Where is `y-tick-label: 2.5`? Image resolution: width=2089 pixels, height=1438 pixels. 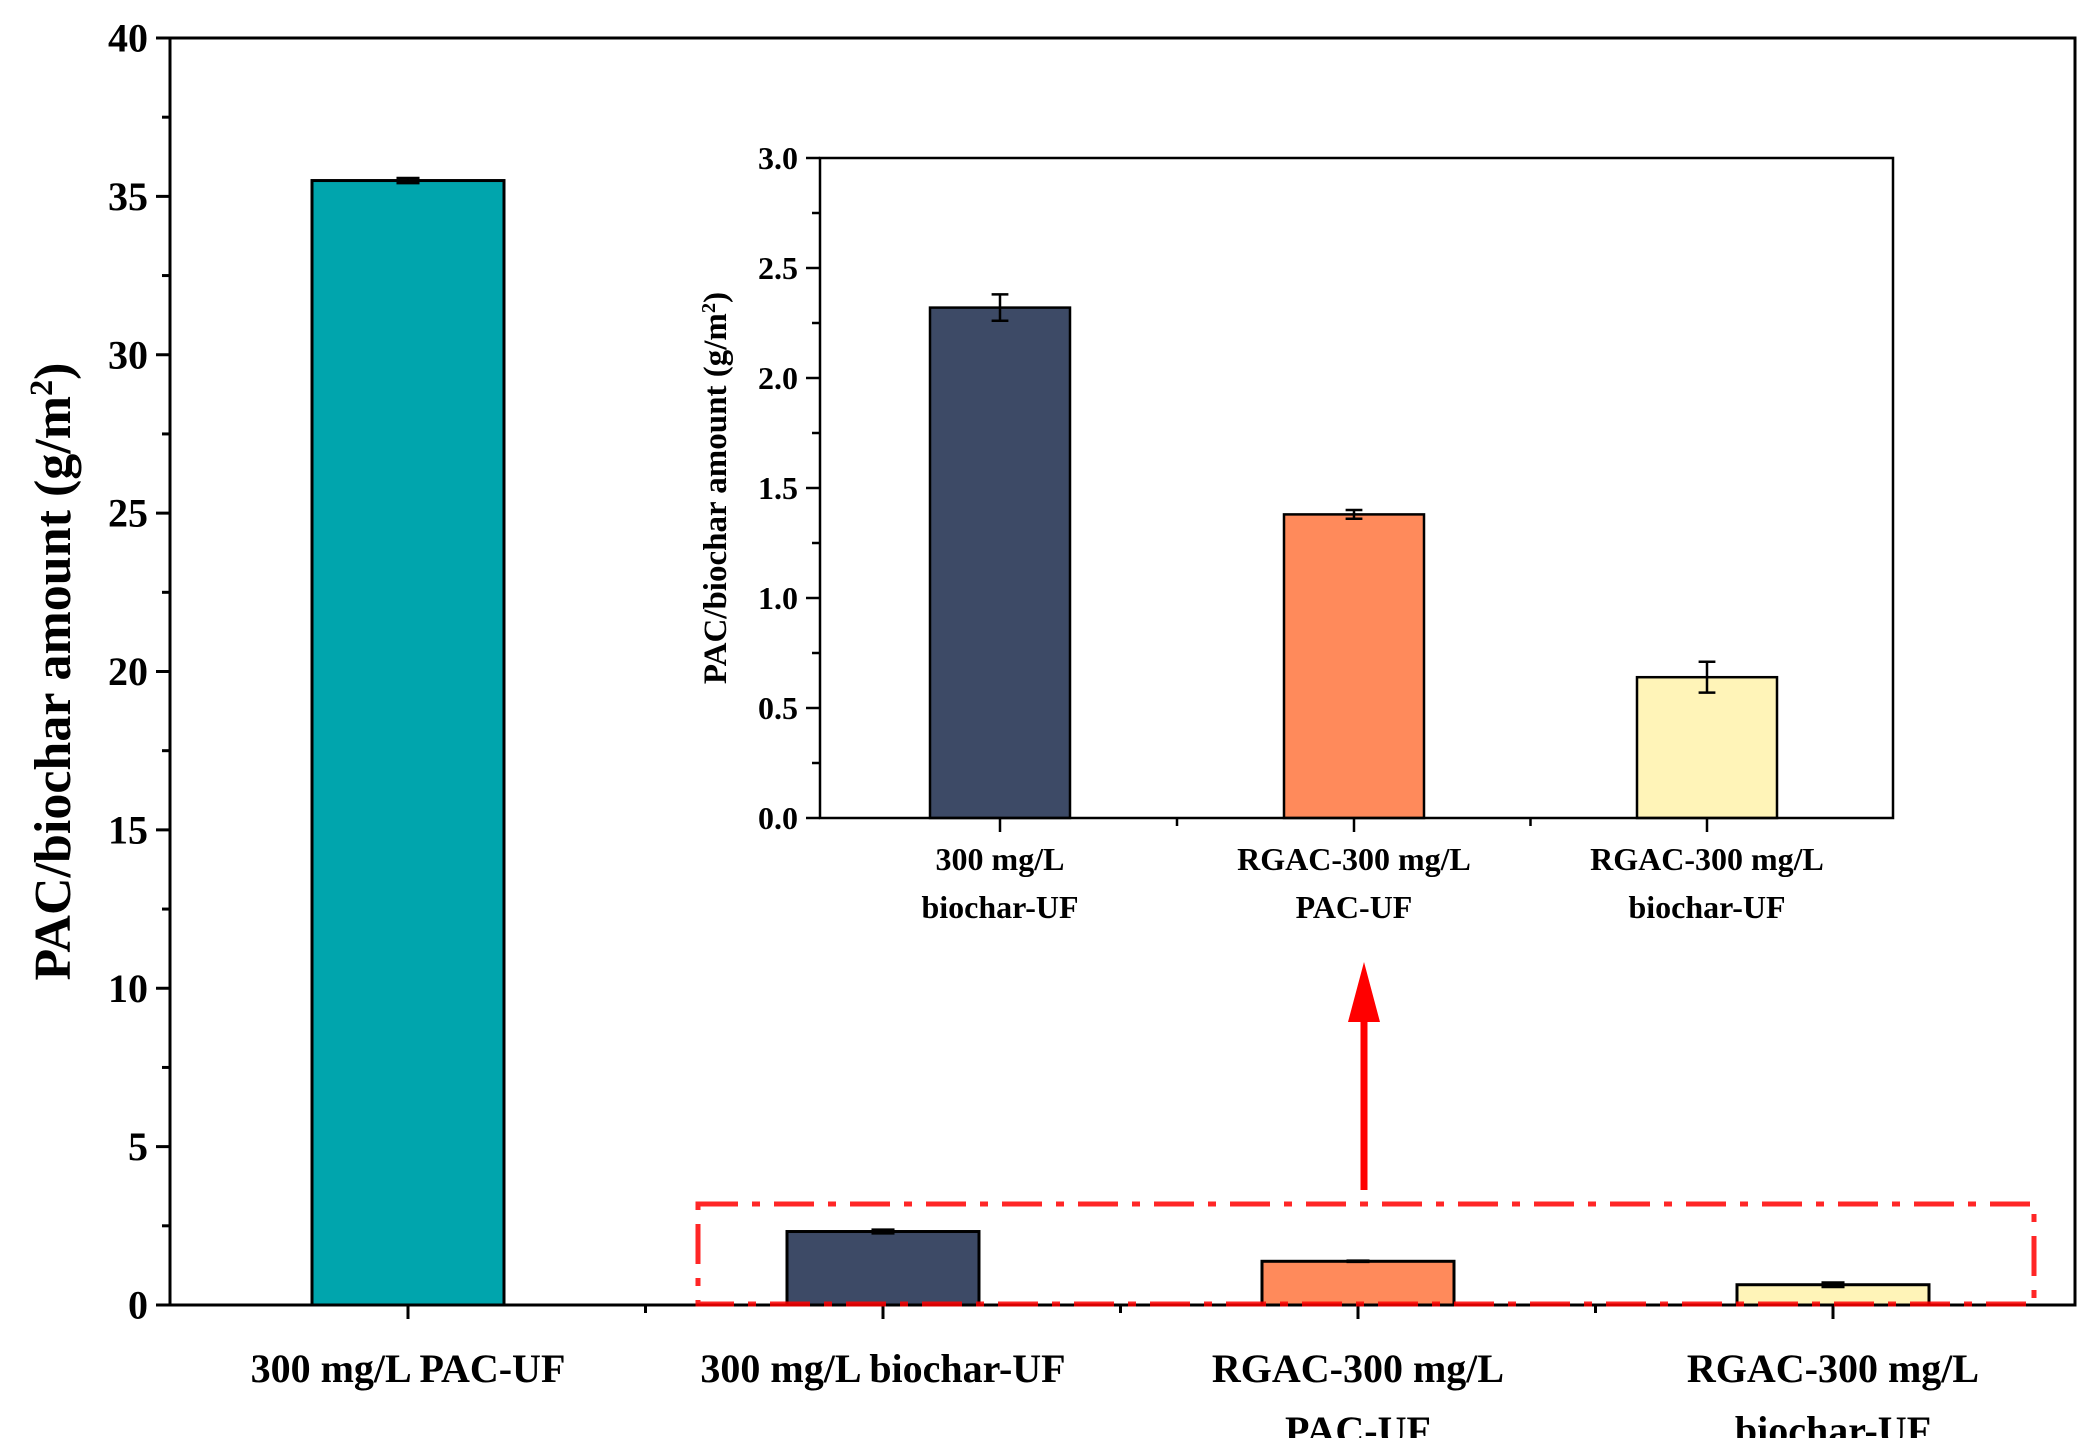
y-tick-label: 2.5 is located at coordinates (778, 268).